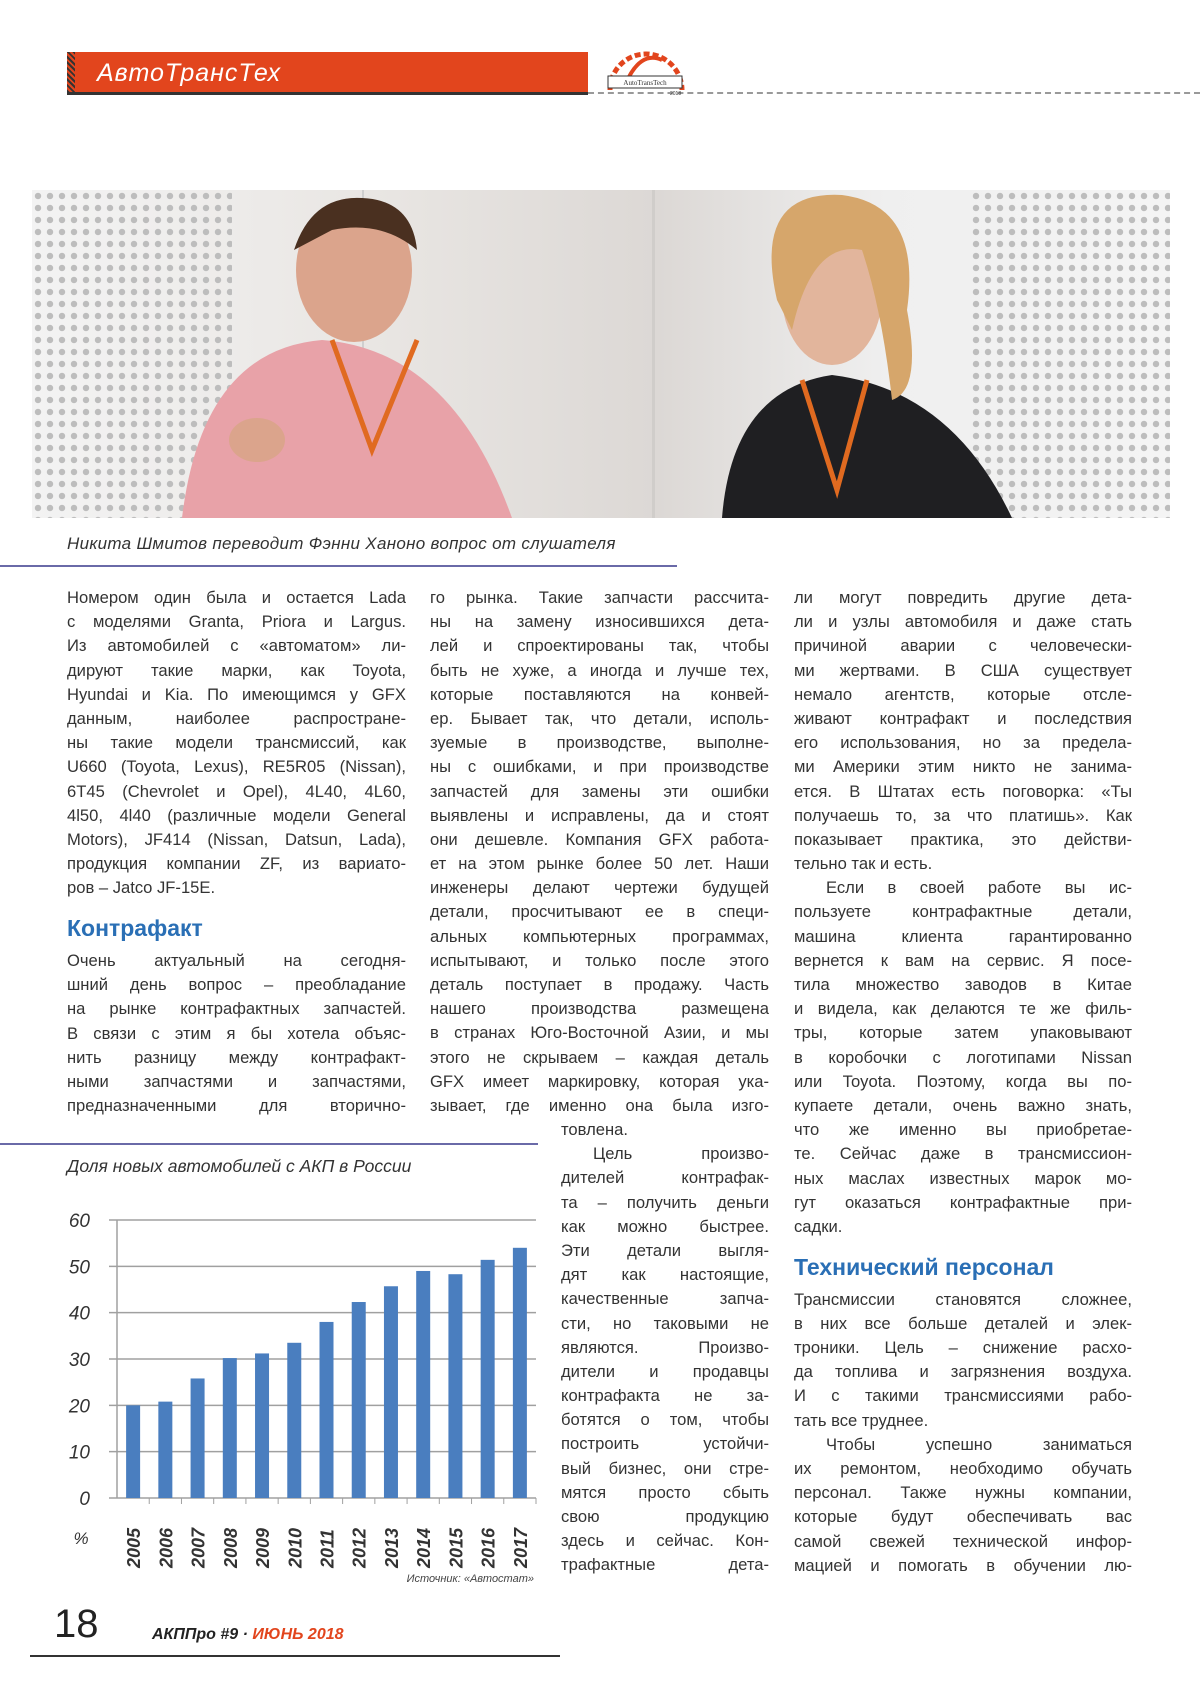  I want to click on x-tick-label: 2014, so click(424, 1548).